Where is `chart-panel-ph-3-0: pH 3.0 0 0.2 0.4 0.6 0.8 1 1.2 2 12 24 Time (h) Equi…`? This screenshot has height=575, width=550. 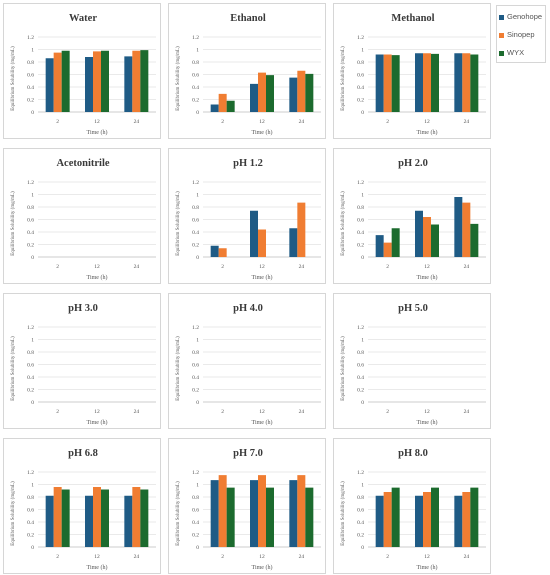 chart-panel-ph-3-0: pH 3.0 0 0.2 0.4 0.6 0.8 1 1.2 2 12 24 Time (h) Equi… is located at coordinates (82, 361).